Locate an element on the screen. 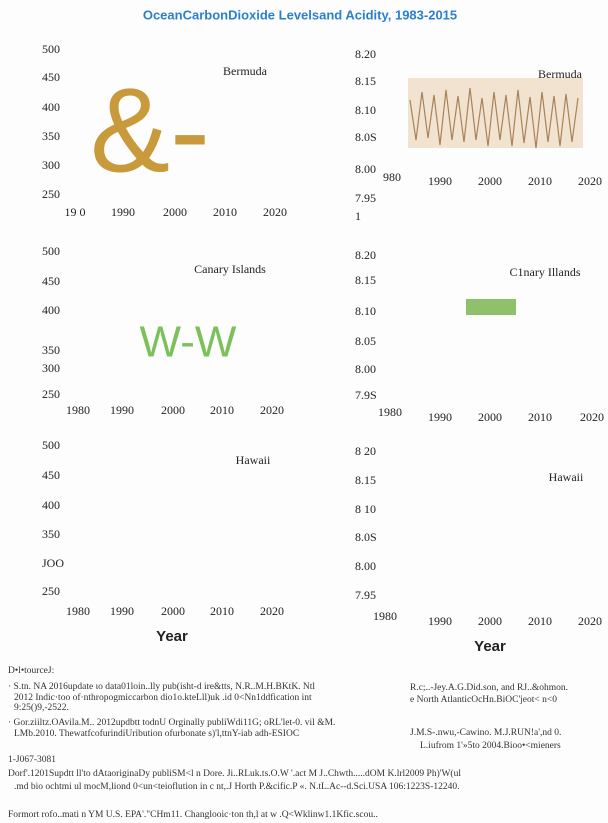 The width and height of the screenshot is (608, 823). source-line: J.M.S-.nwu,-Cawino. M.J.RUN!a',nd 0. is located at coordinates (485, 733).